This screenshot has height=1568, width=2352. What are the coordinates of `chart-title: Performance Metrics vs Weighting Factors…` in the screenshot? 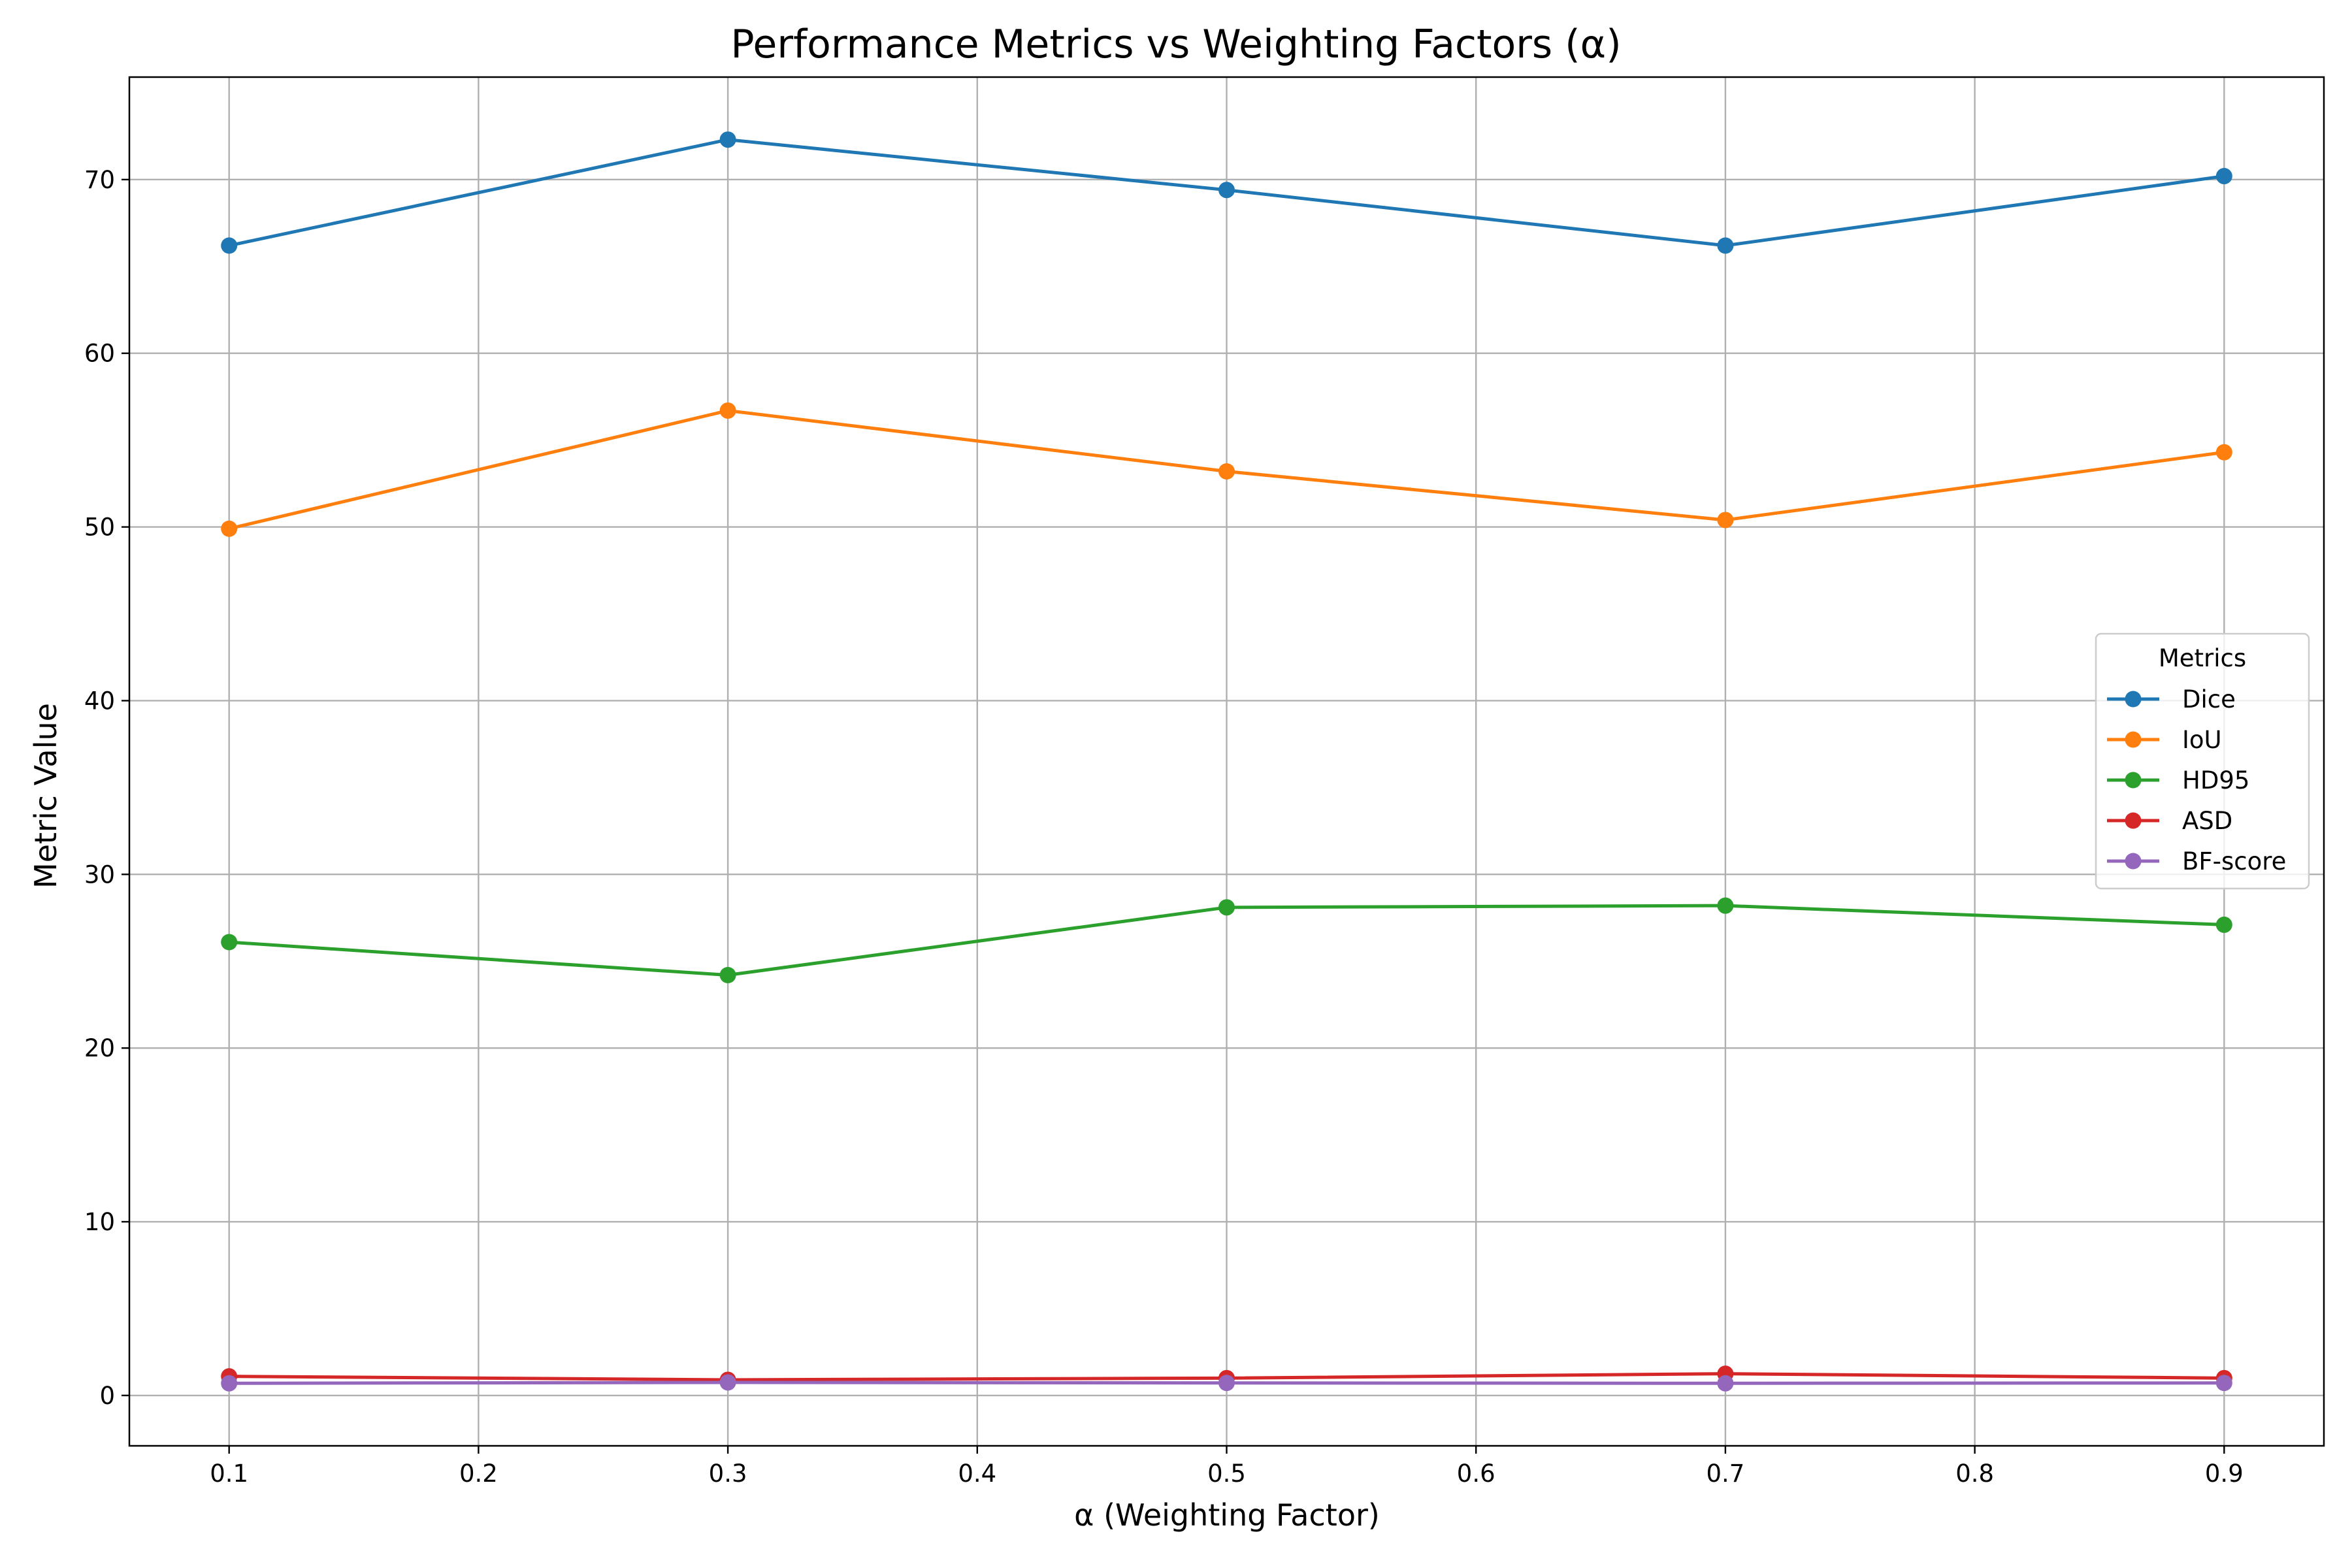 It's located at (1175, 44).